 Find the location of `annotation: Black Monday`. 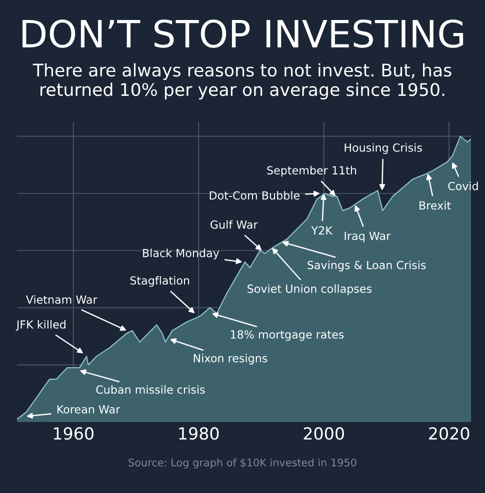

annotation: Black Monday is located at coordinates (181, 254).